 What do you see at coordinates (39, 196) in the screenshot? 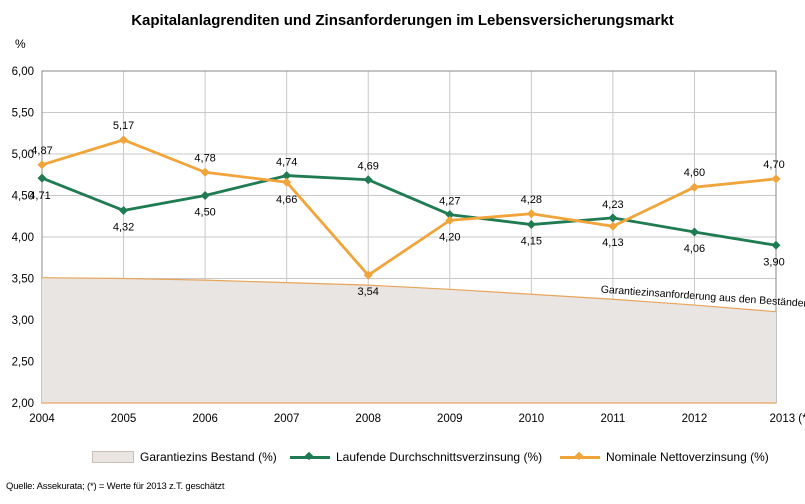
I see `data-label: 4,71` at bounding box center [39, 196].